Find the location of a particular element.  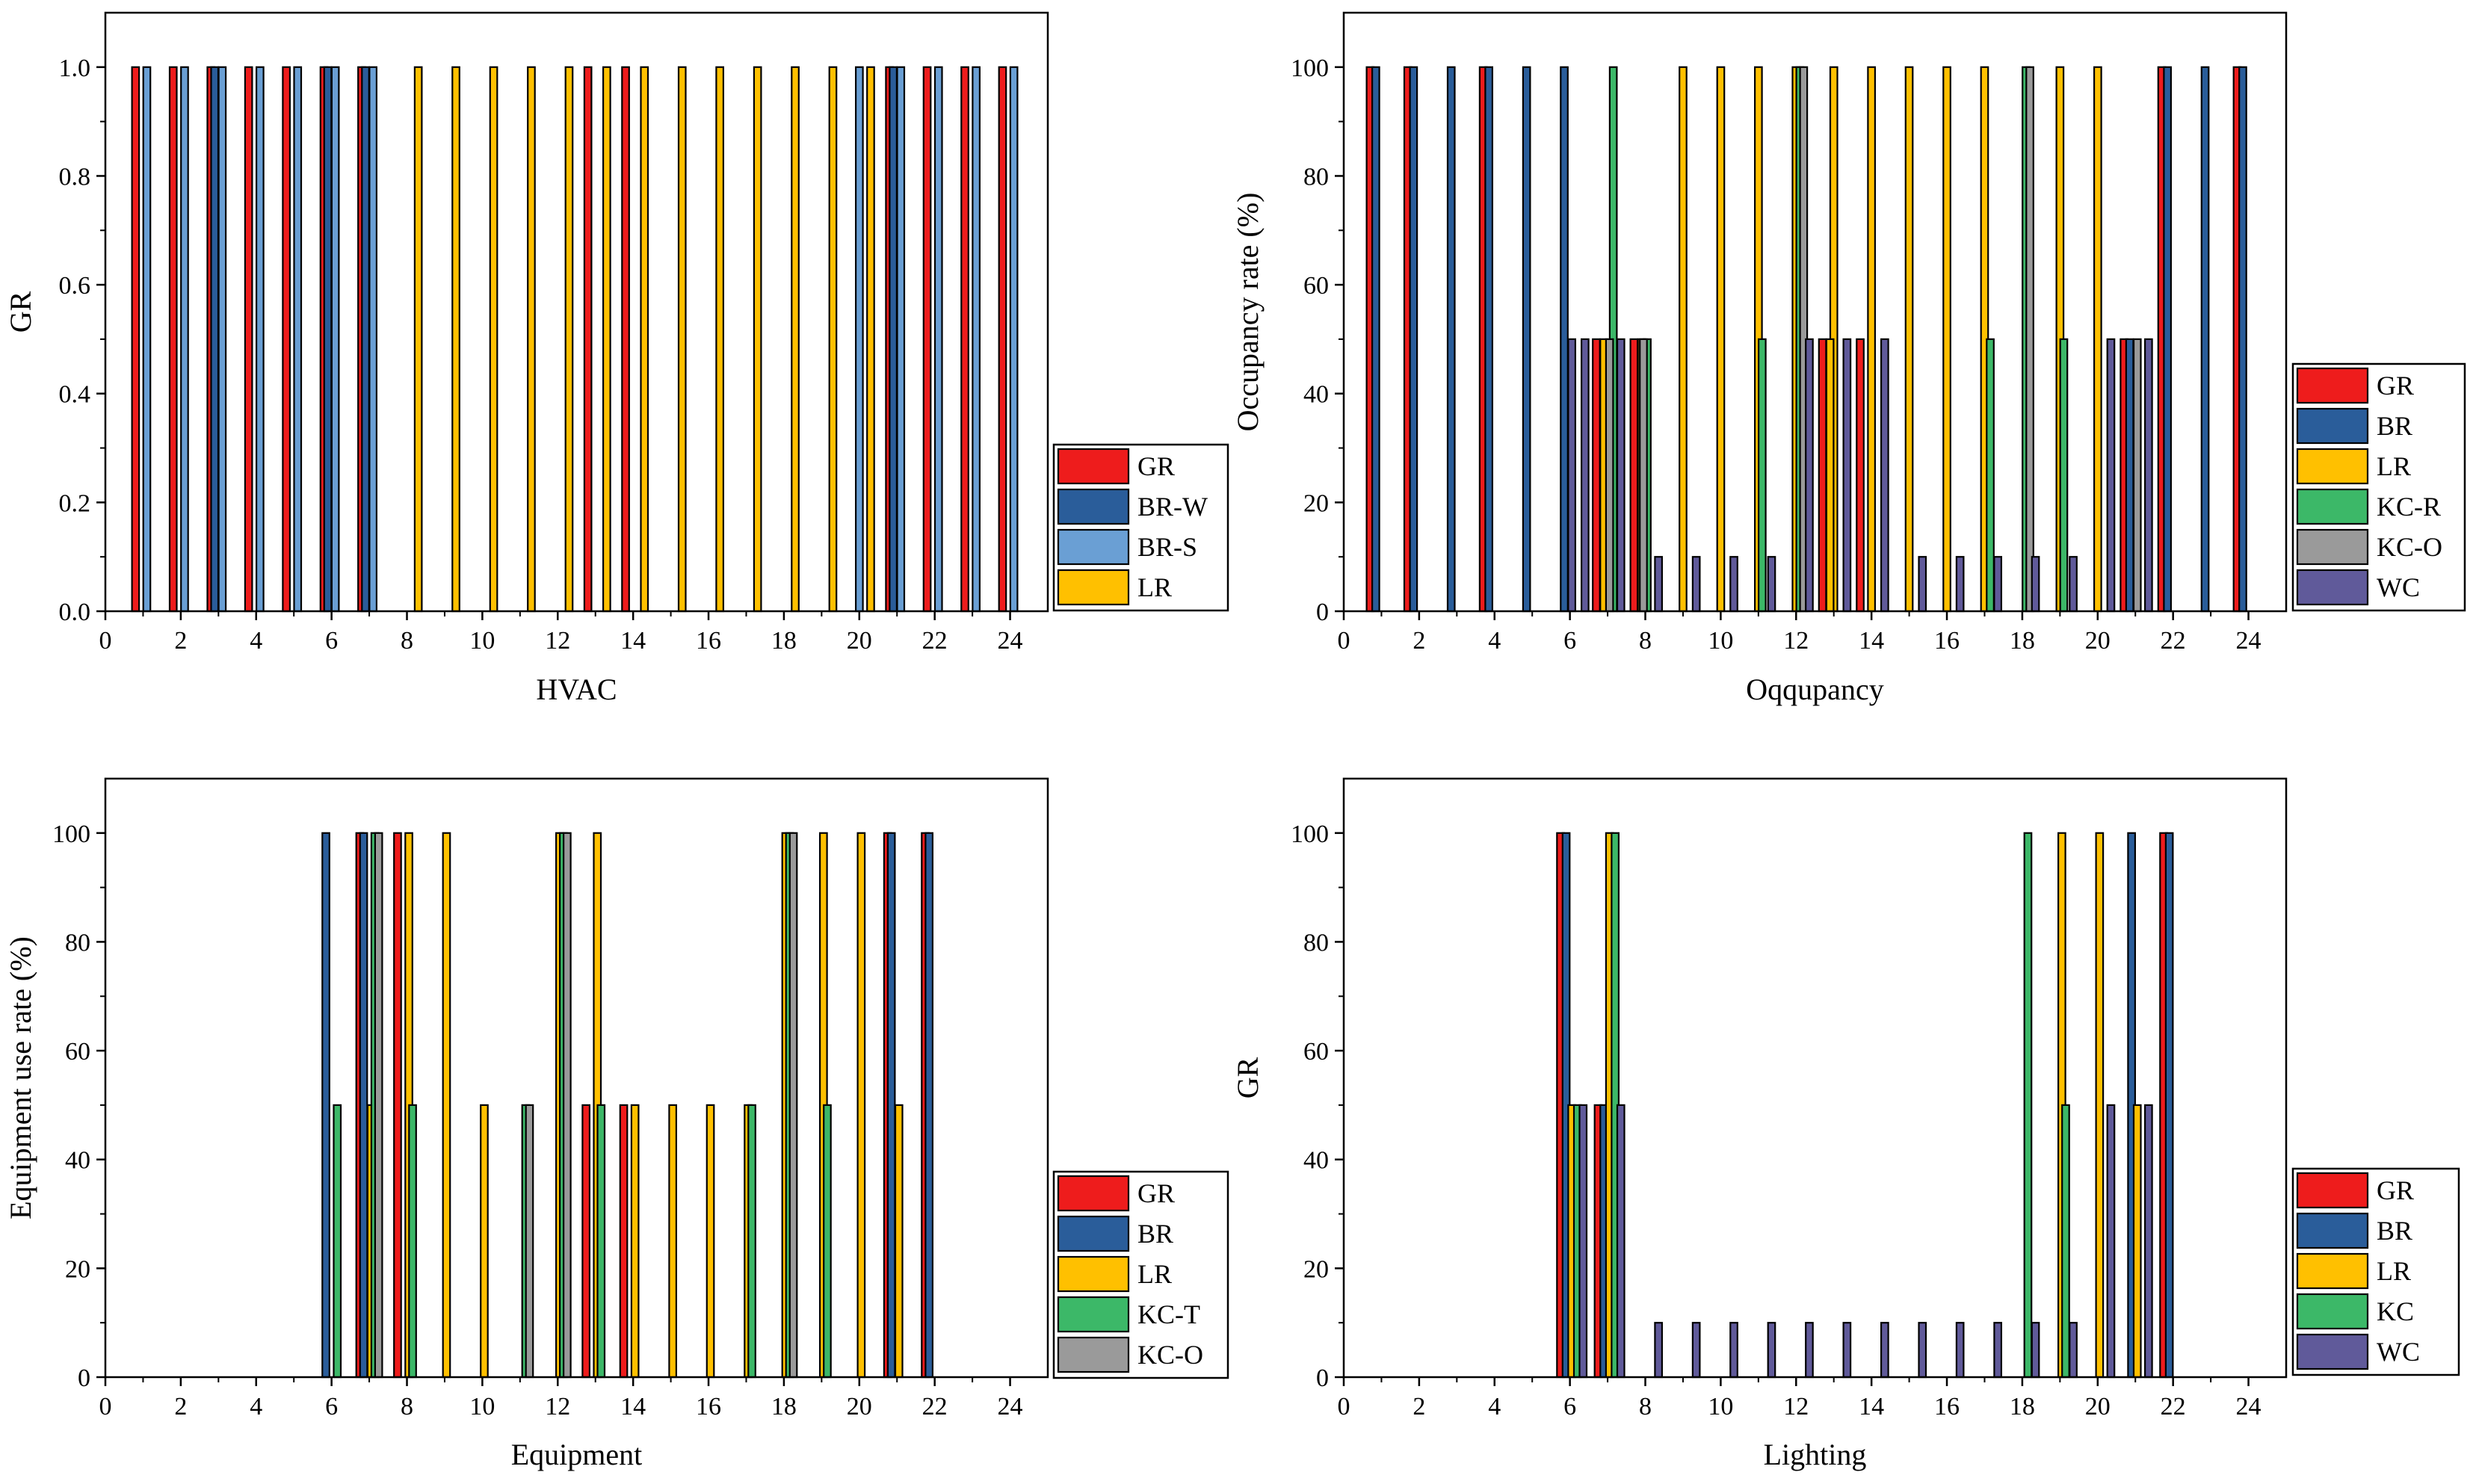

legend-label-kc: KC is located at coordinates (2395, 1311).